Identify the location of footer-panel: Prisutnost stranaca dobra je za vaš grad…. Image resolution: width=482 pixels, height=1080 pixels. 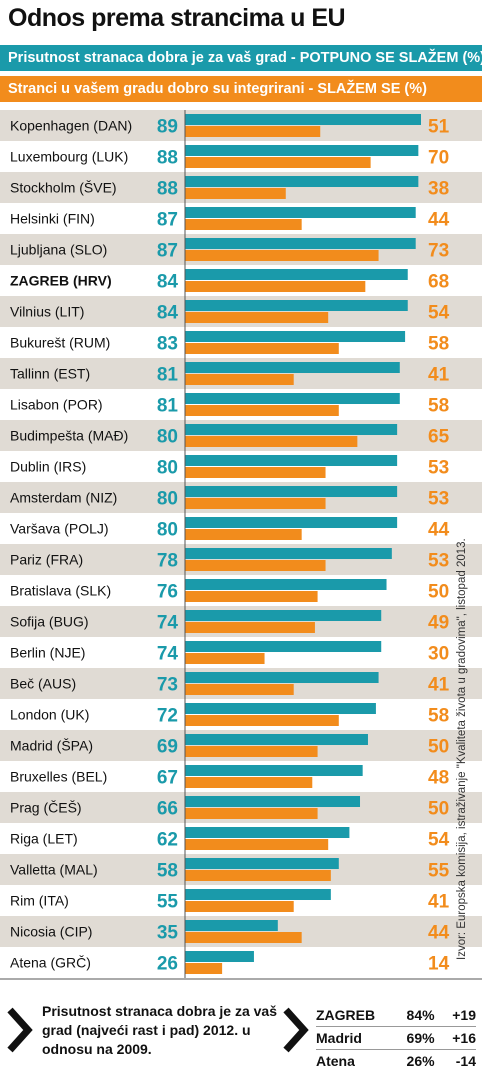
(241, 1037).